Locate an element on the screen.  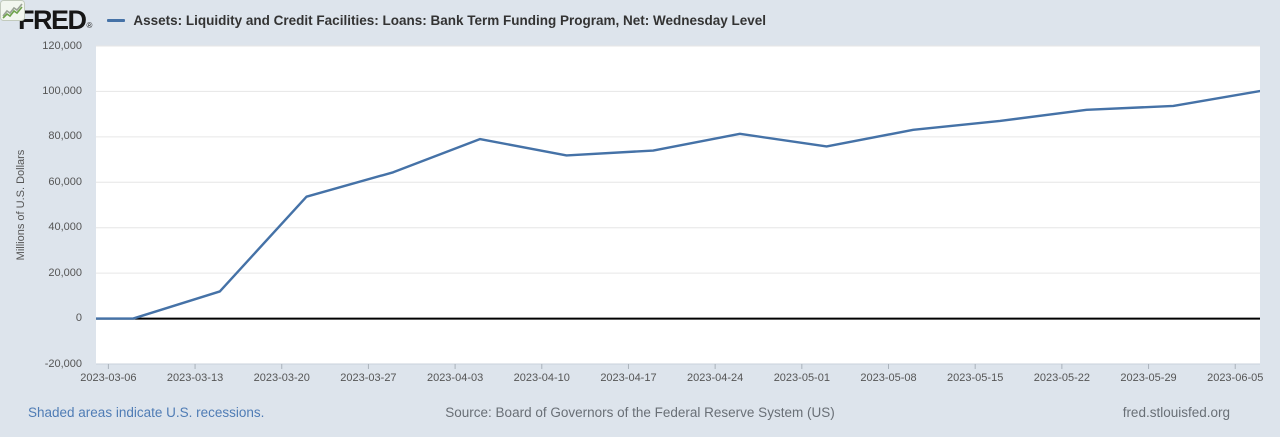
x-axis-tick-label: 2023-05-29 is located at coordinates (1148, 378).